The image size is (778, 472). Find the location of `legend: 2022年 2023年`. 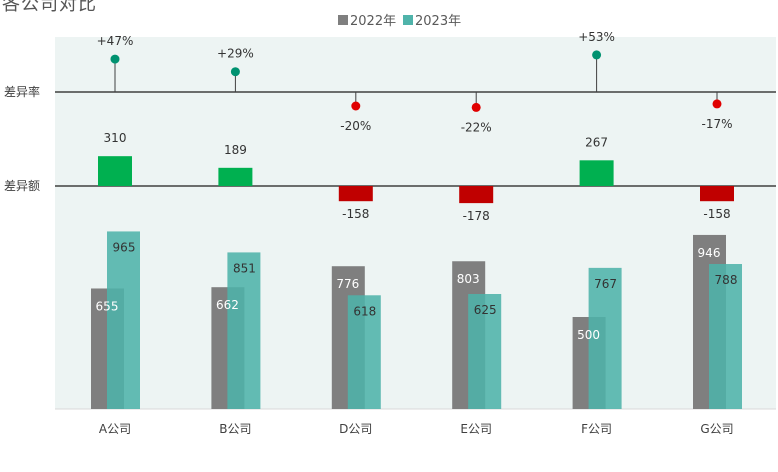

legend: 2022年 2023年 is located at coordinates (399, 21).